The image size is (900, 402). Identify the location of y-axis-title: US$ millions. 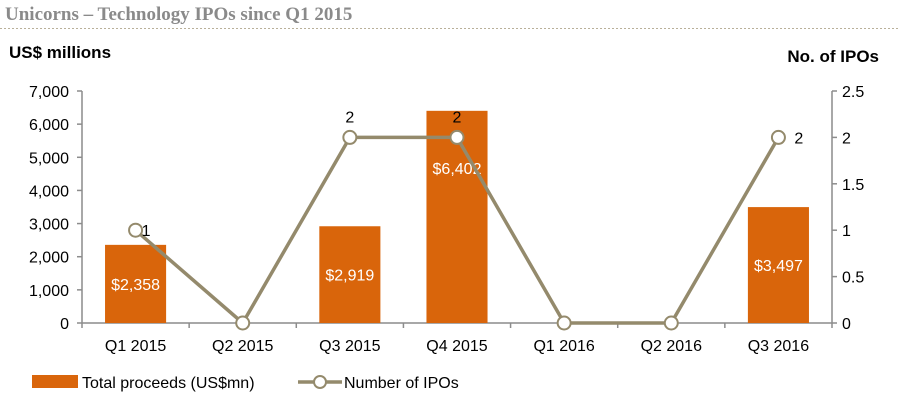
(60, 52).